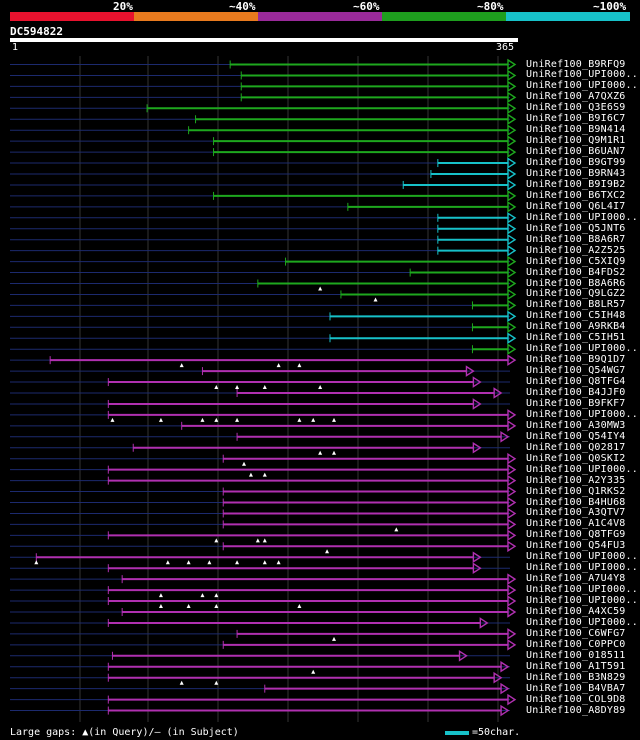 This screenshot has width=640, height=740. I want to click on hit-label: UniRef100_B9RFQ9, so click(576, 64).